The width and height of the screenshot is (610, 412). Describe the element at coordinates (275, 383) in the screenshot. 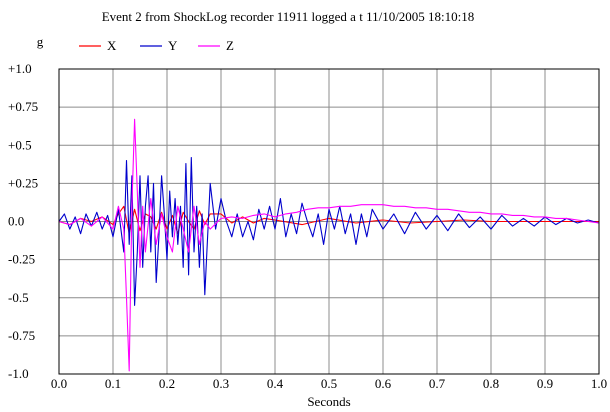

I see `x-tick-label: 0.4` at that location.